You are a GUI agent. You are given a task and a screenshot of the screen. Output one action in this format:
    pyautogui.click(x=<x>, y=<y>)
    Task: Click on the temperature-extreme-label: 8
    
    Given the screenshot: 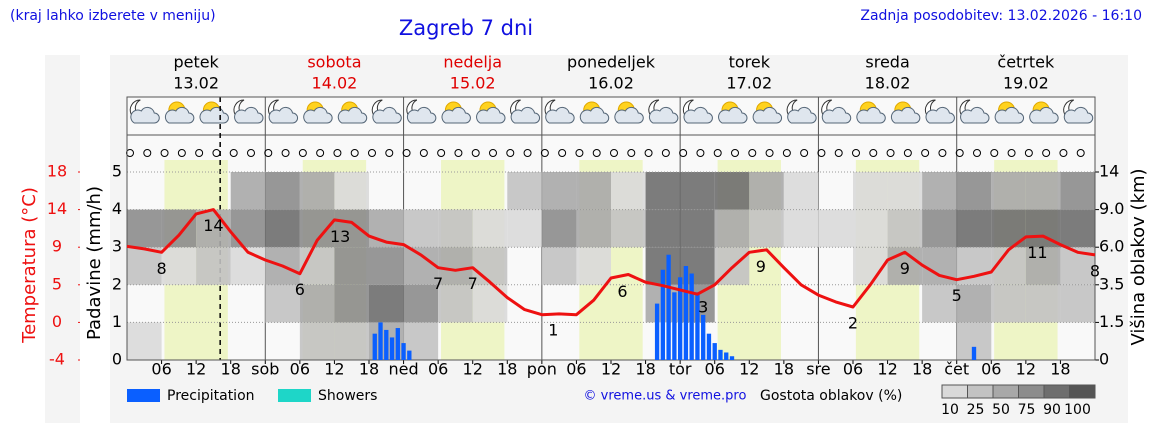 What is the action you would take?
    pyautogui.click(x=1095, y=270)
    